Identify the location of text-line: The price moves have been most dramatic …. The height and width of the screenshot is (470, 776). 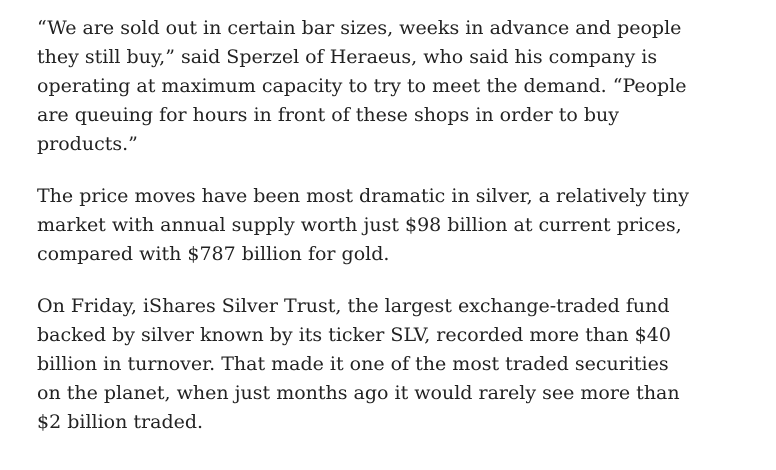
(363, 196).